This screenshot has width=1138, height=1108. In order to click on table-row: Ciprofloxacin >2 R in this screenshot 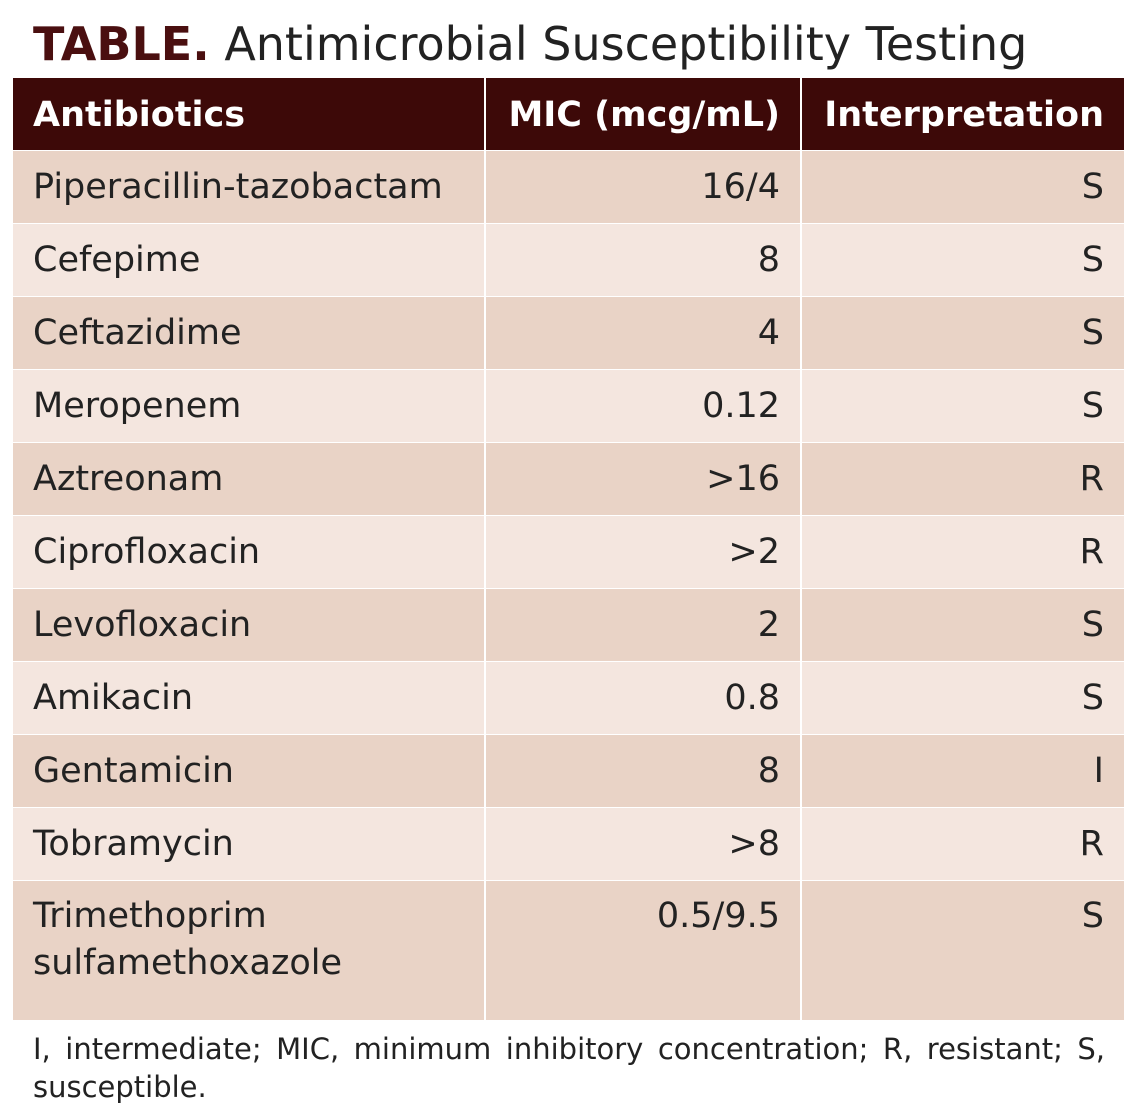, I will do `click(568, 552)`.